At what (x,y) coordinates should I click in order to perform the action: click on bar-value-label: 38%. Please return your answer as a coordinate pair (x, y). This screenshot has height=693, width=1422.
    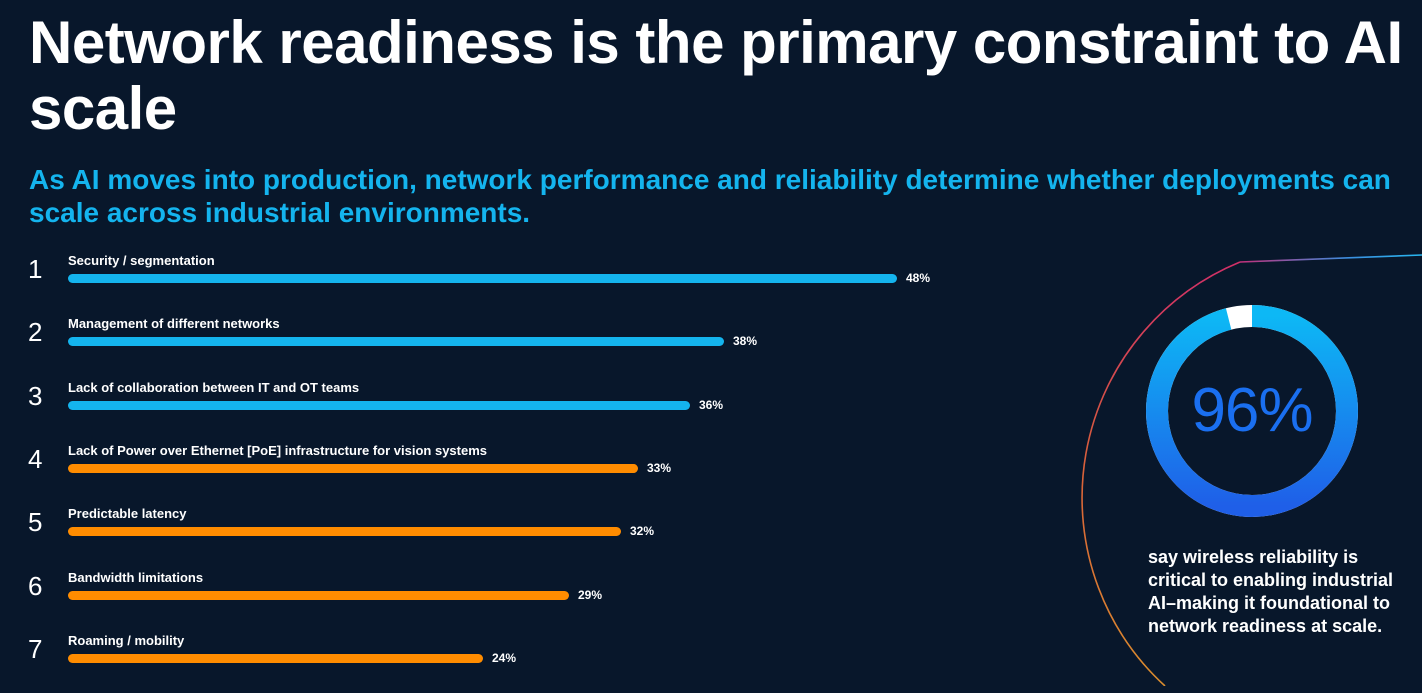
    Looking at the image, I should click on (745, 341).